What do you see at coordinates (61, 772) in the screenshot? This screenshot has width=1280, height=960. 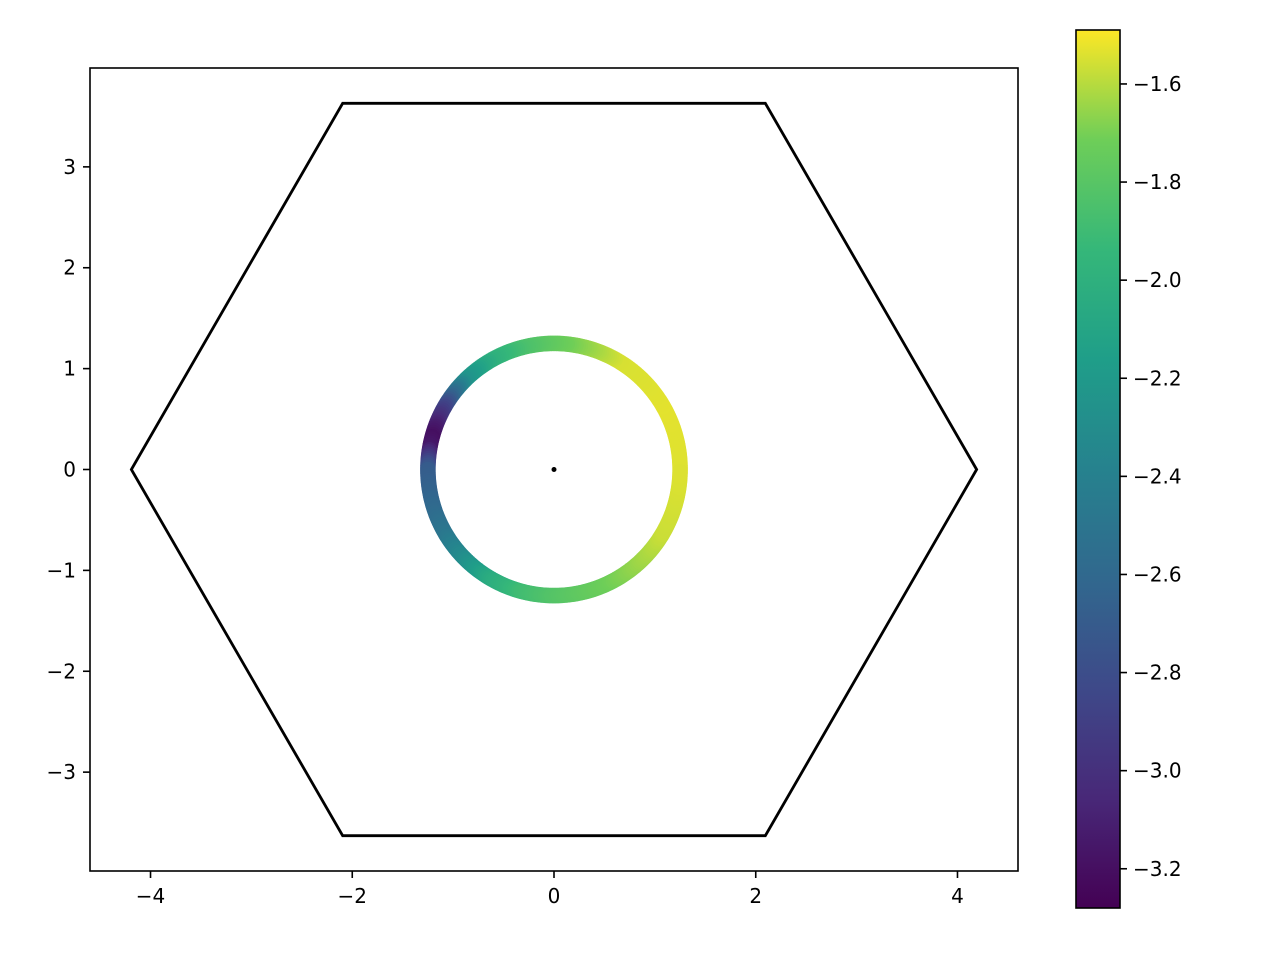 I see `y-tick-label: −3` at bounding box center [61, 772].